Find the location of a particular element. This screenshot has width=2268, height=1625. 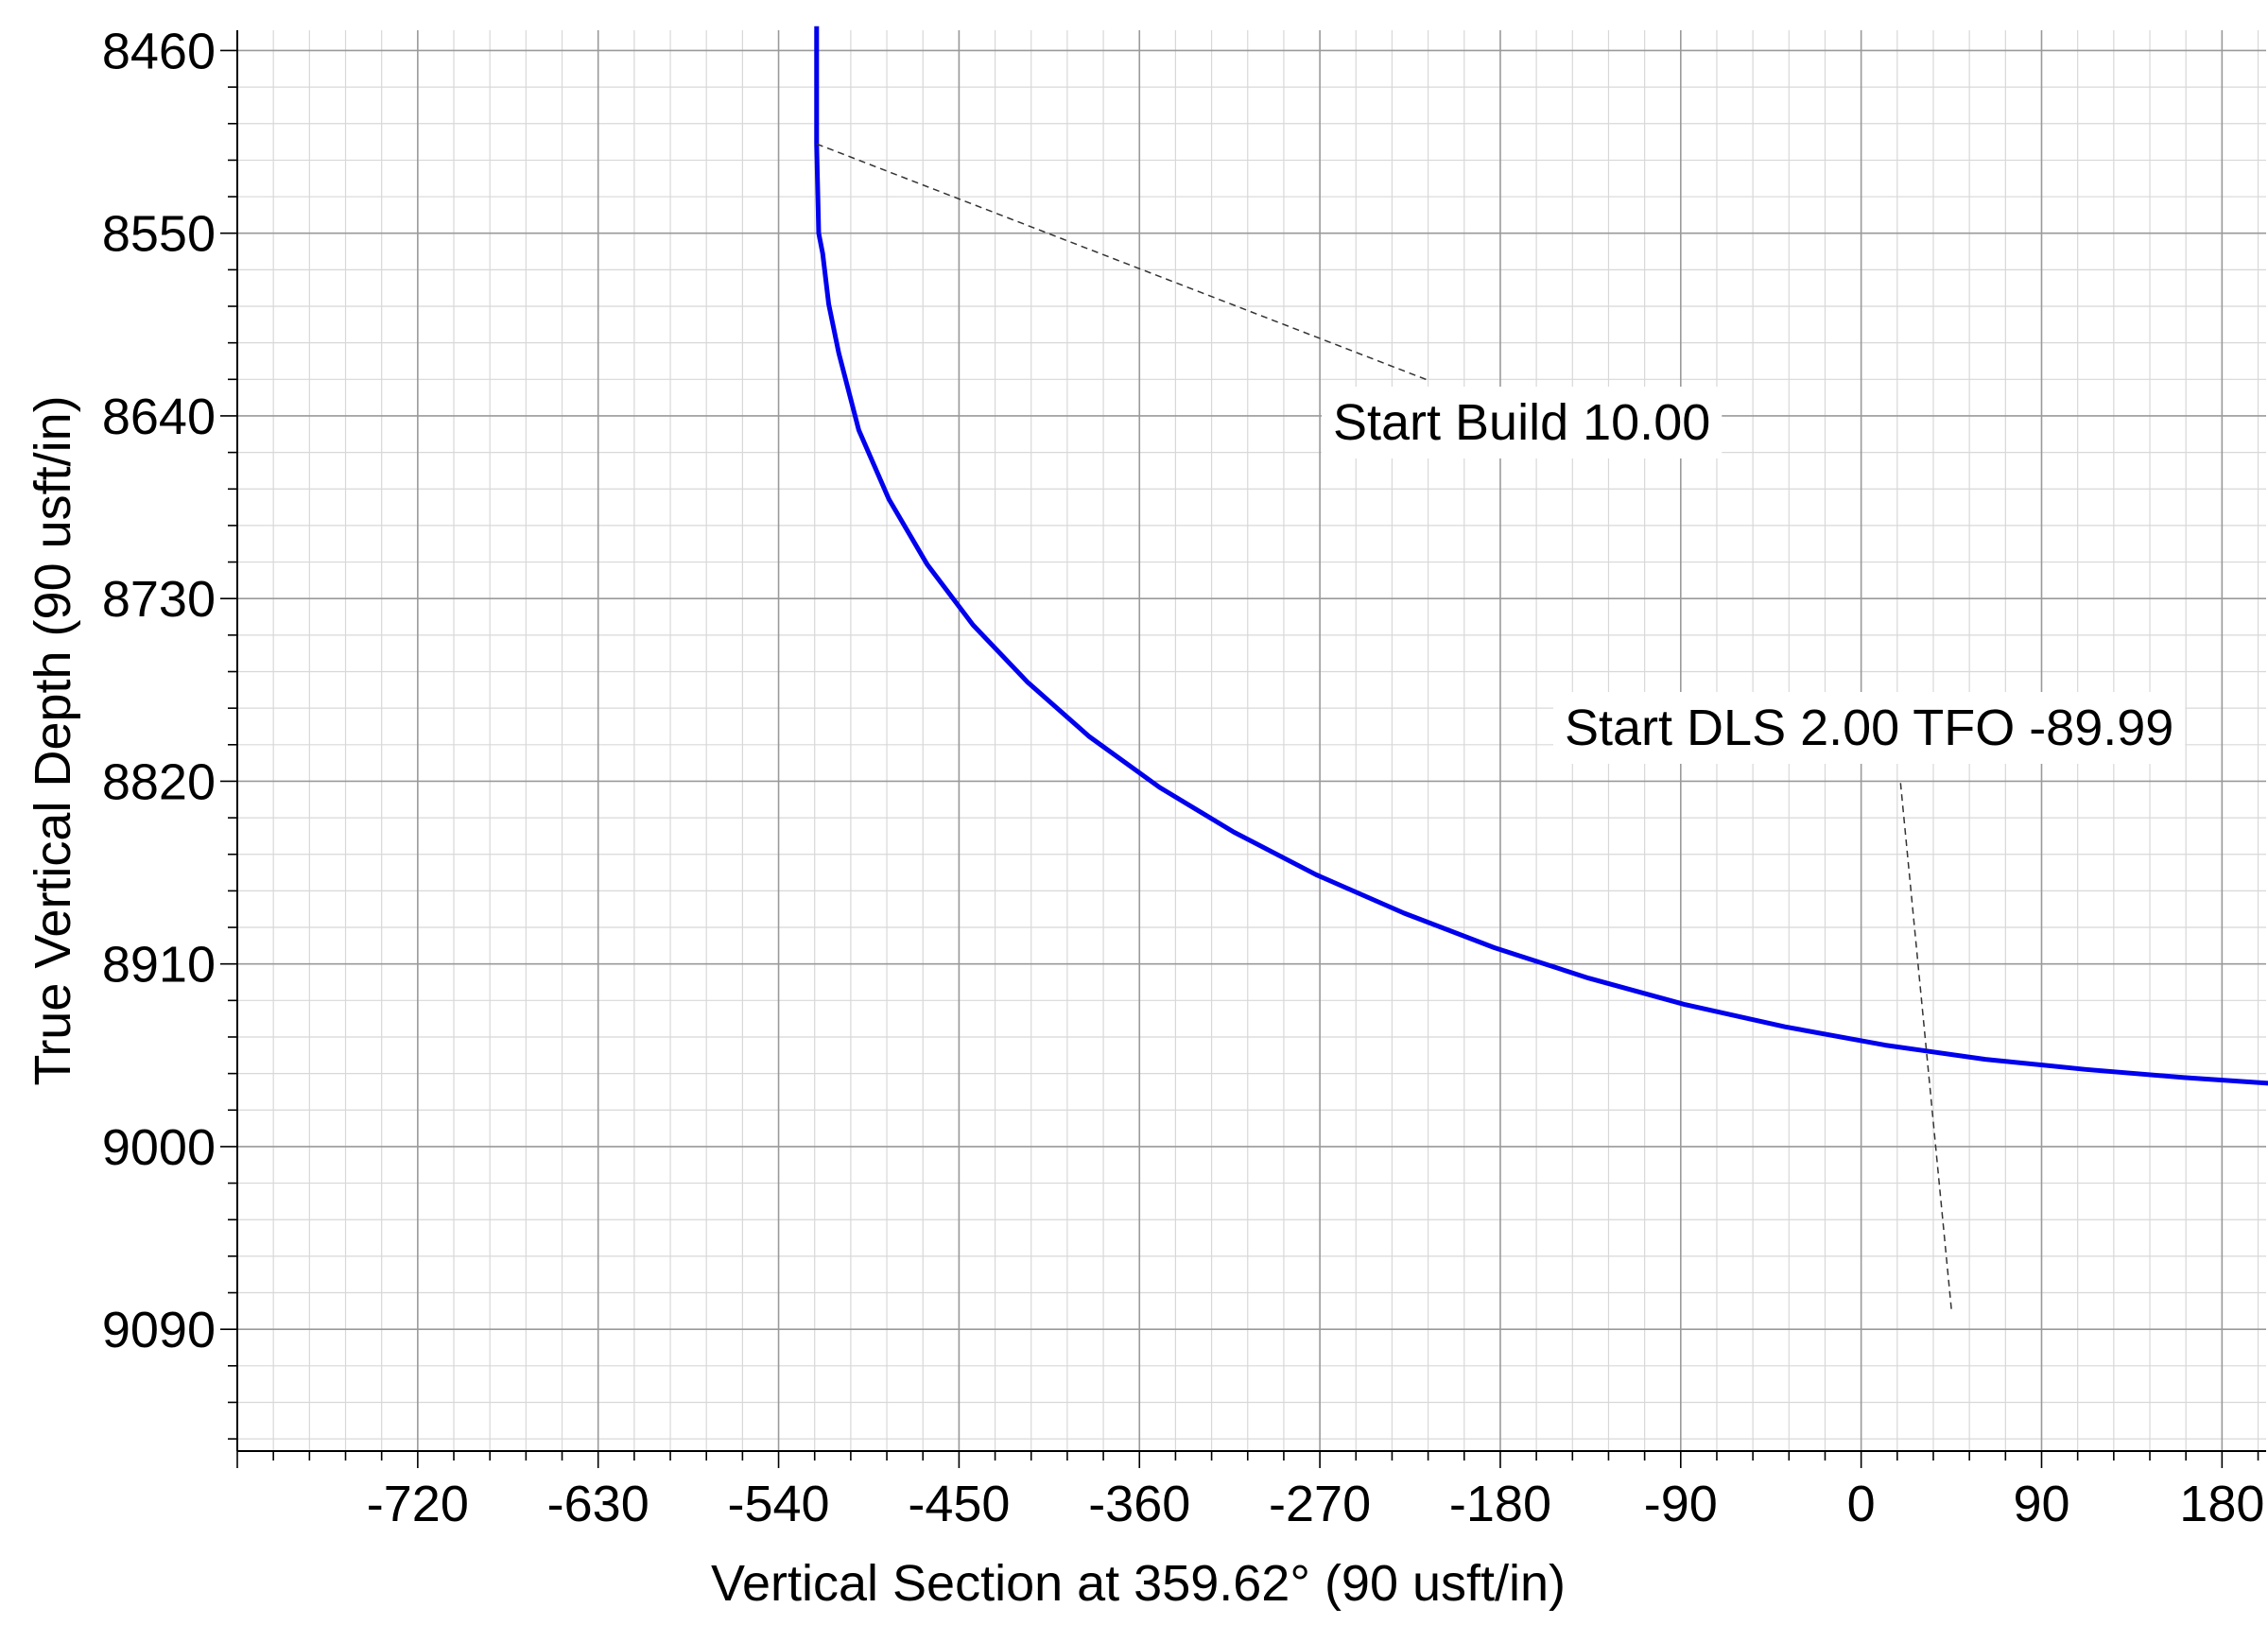

x-tick-label: 0 is located at coordinates (1862, 1504).